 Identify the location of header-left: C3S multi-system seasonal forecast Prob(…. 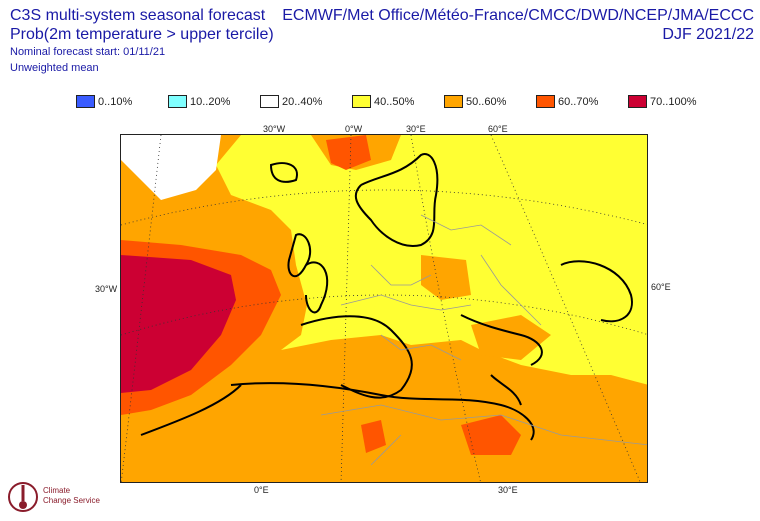
(142, 40).